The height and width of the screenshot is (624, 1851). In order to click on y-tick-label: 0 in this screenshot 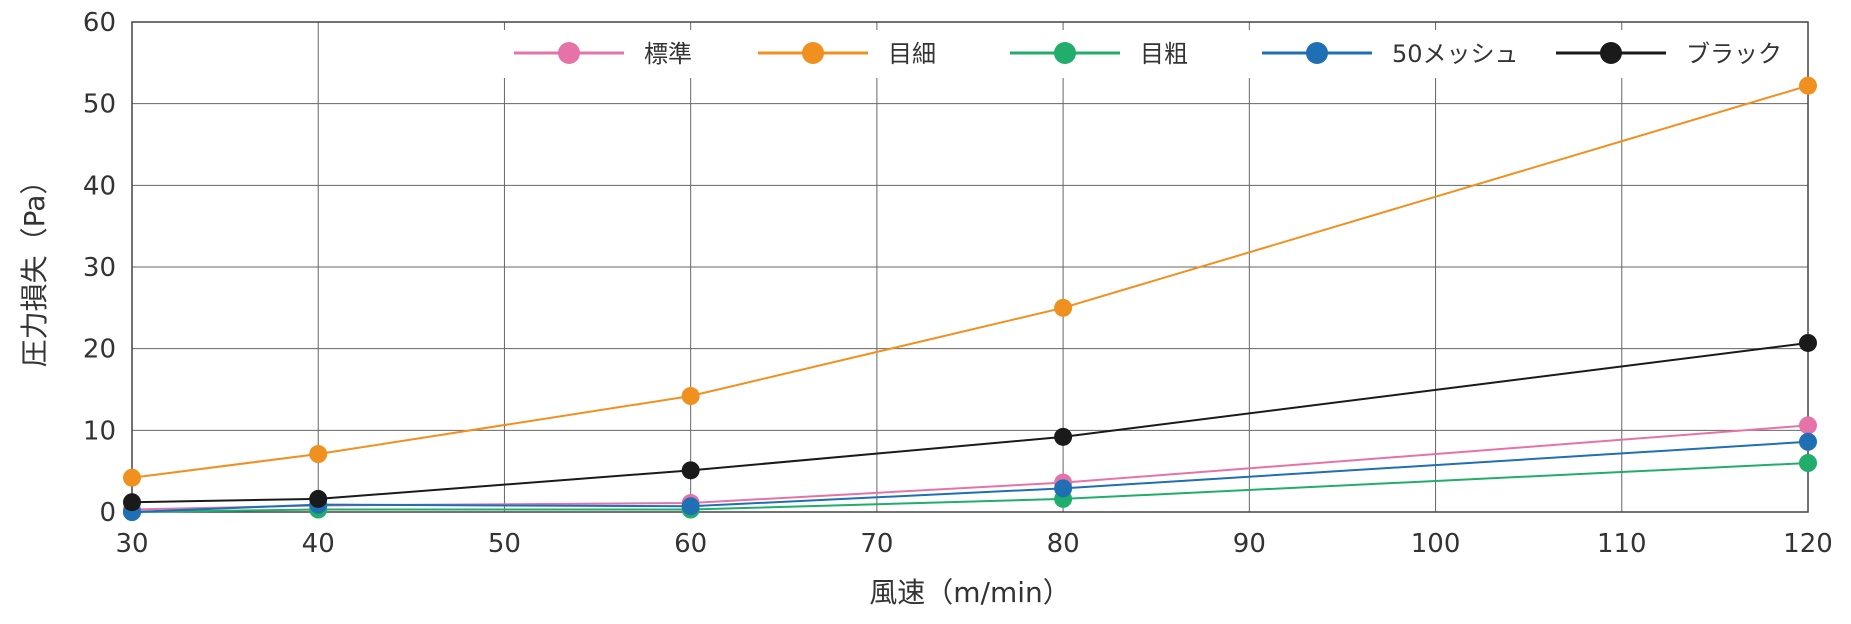, I will do `click(107, 513)`.